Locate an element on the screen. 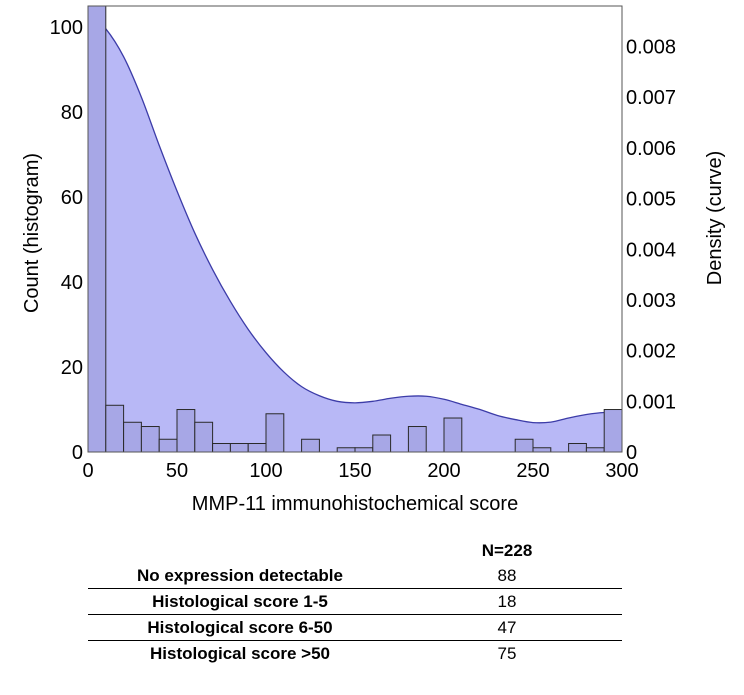 The height and width of the screenshot is (695, 744). table-row: Histological score >50 75 is located at coordinates (355, 653).